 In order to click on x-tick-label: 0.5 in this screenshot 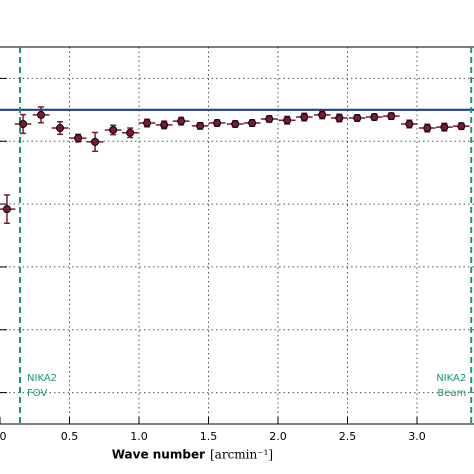, I will do `click(70, 436)`.